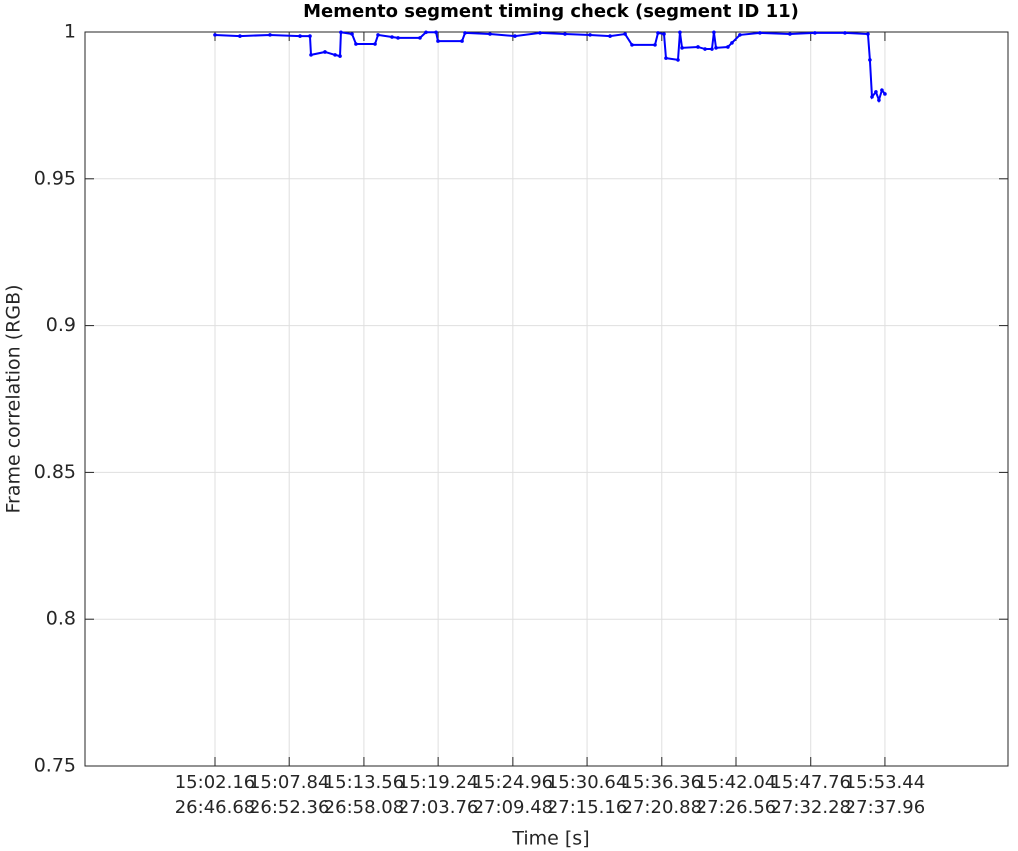 This screenshot has width=1018, height=851. I want to click on x-tick-label: 15:36.36 27:20.88, so click(662, 795).